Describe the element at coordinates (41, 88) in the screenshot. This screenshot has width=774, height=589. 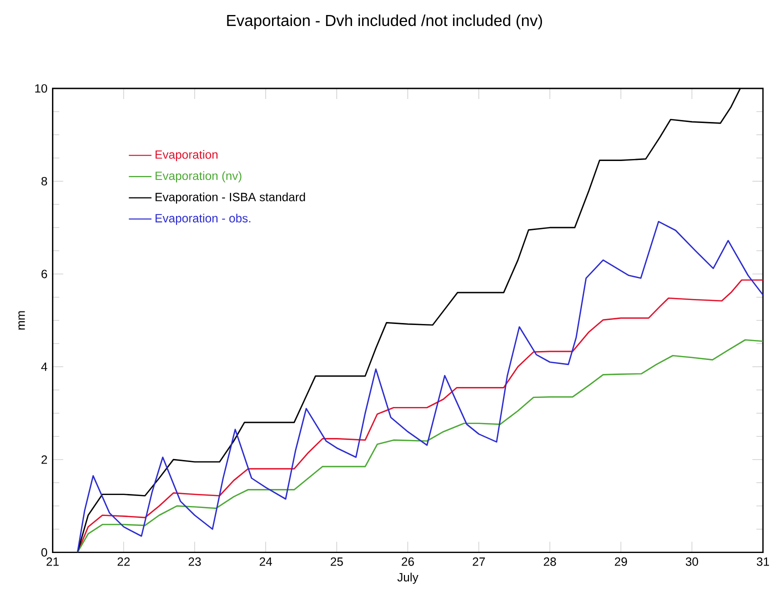
I see `y-tick-label: 10` at that location.